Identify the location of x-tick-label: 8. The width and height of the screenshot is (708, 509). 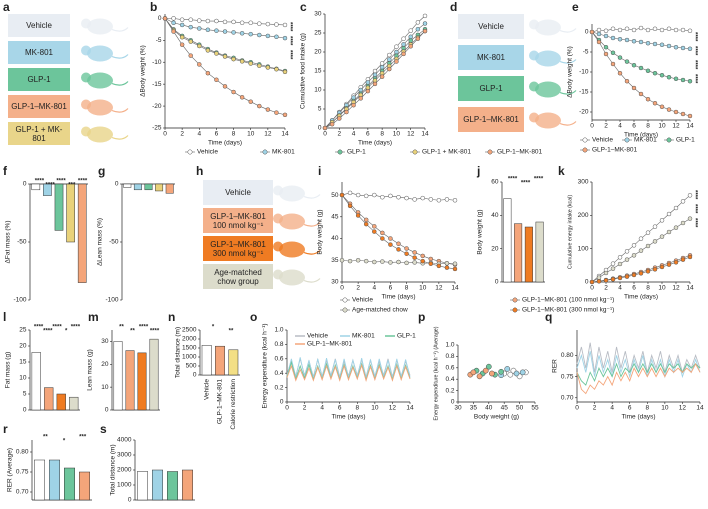
(407, 288).